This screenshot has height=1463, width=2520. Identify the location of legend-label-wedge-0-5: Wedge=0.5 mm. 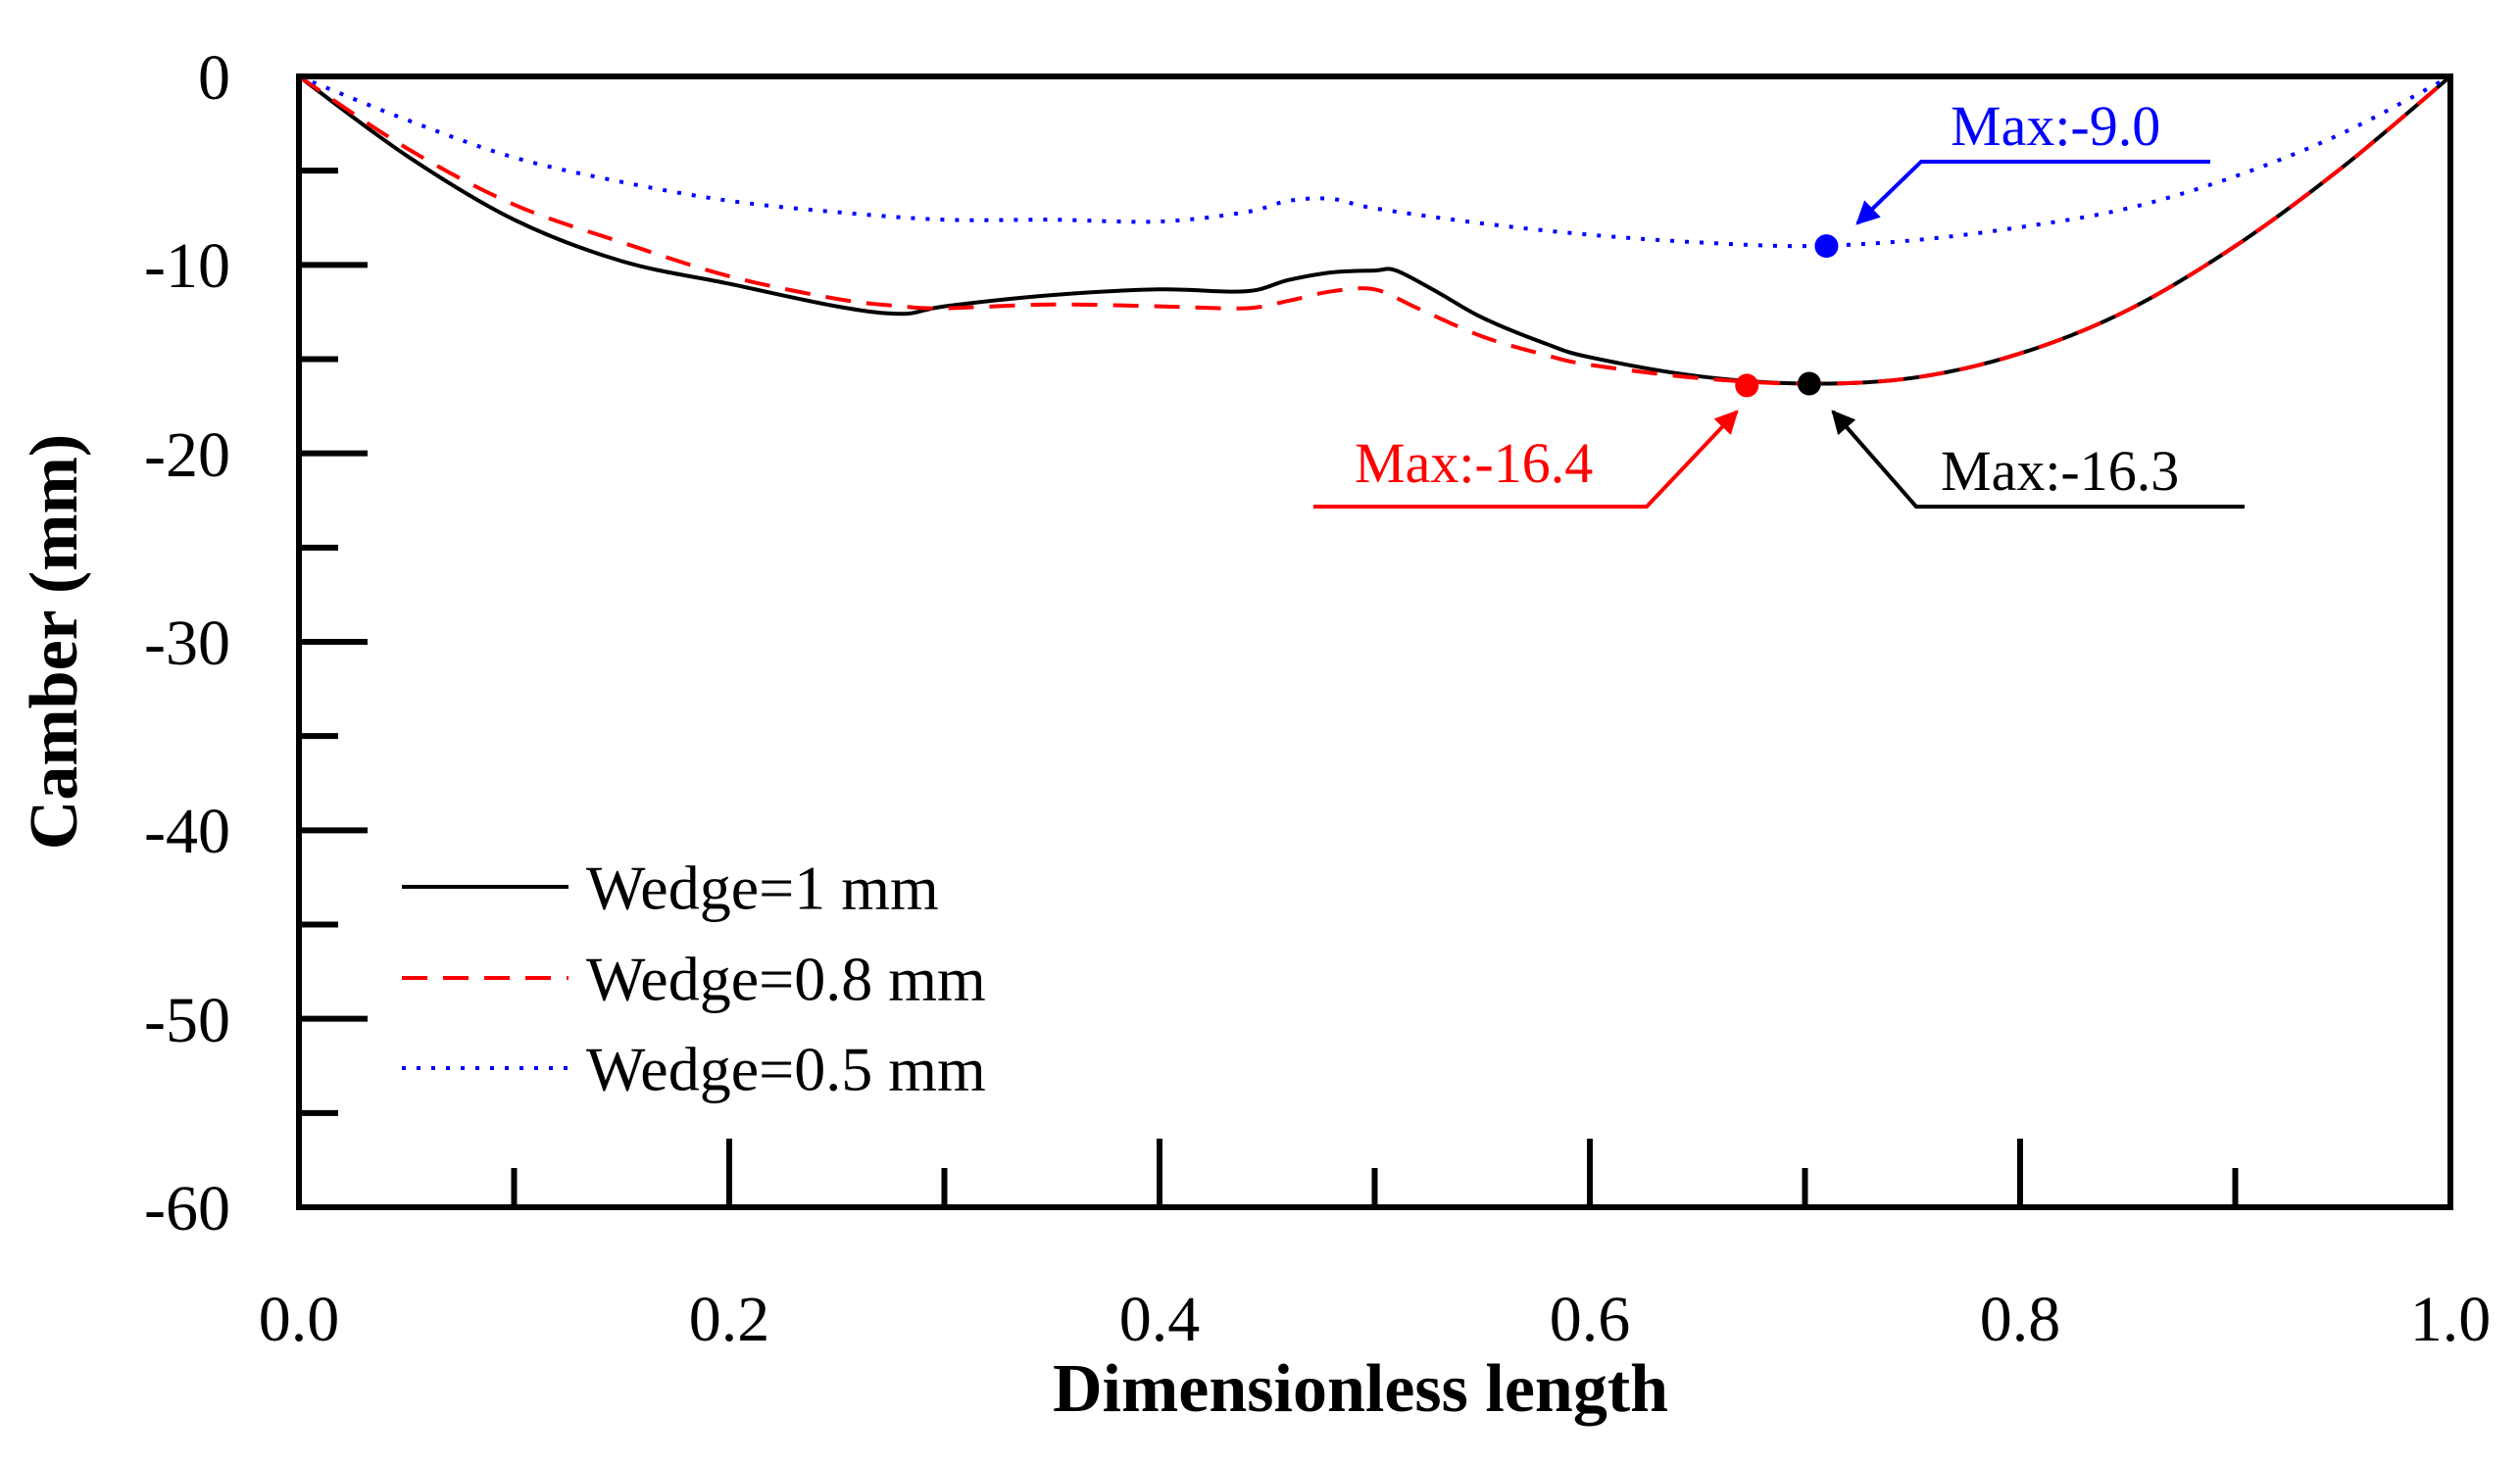
(786, 1068).